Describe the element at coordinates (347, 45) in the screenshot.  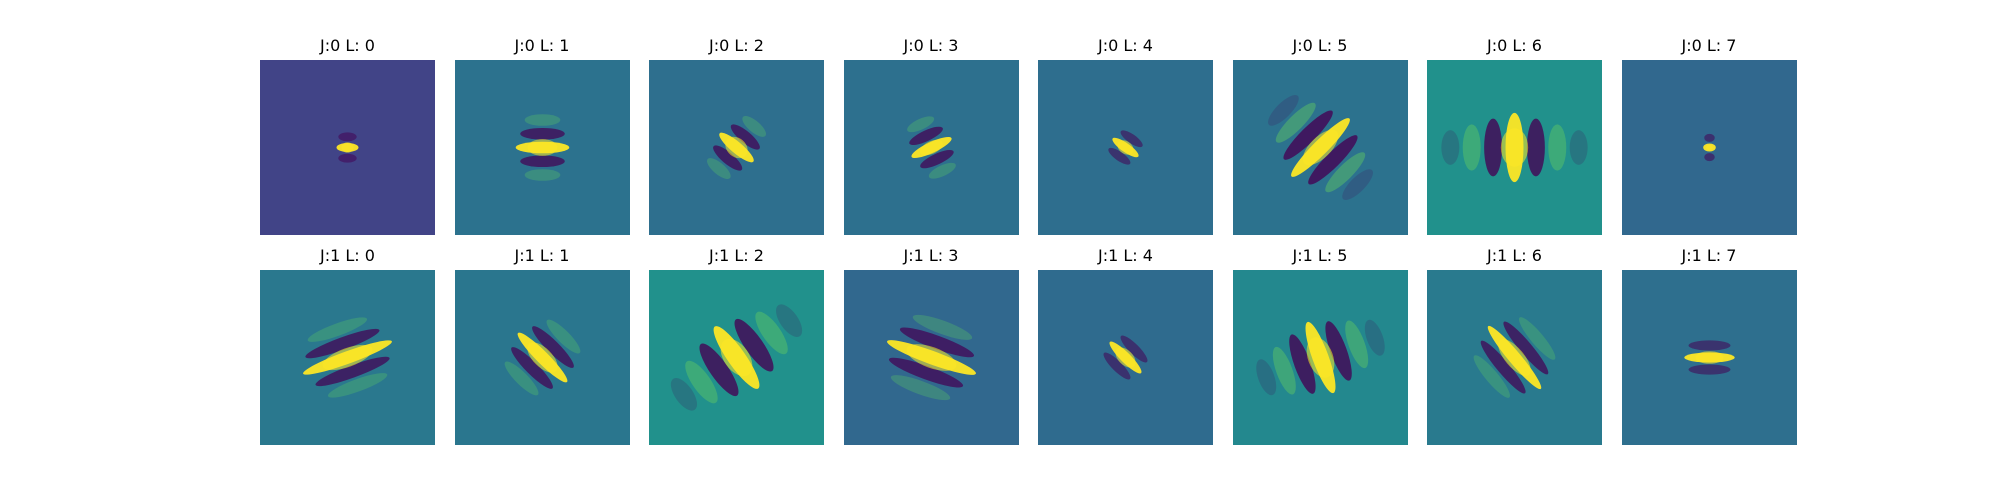
I see `panel-title: J:0 L: 0` at that location.